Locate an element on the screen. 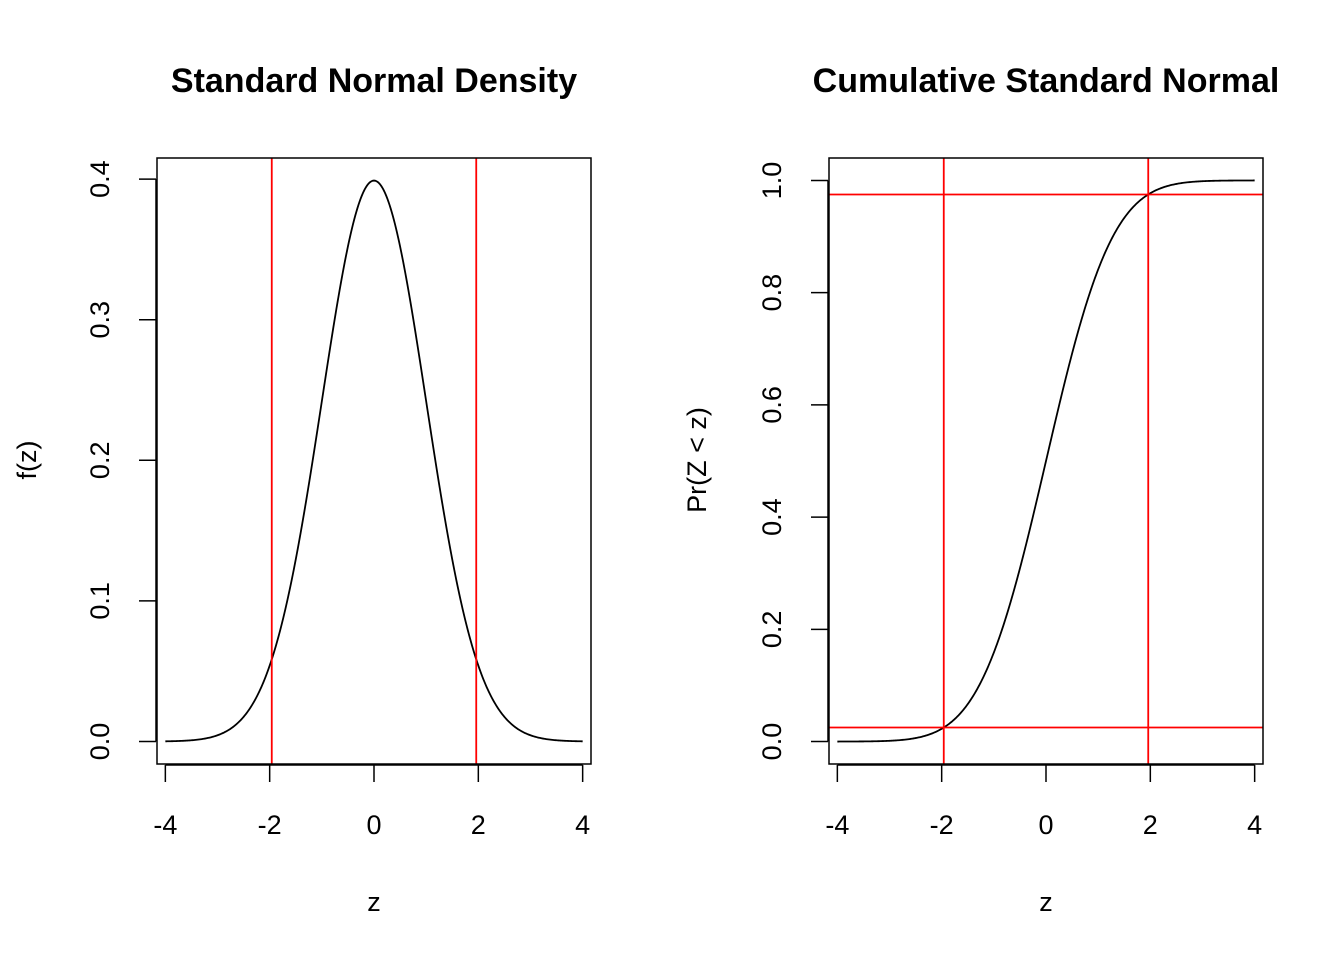 The width and height of the screenshot is (1344, 960). y-axis-label: f(z) is located at coordinates (27, 460).